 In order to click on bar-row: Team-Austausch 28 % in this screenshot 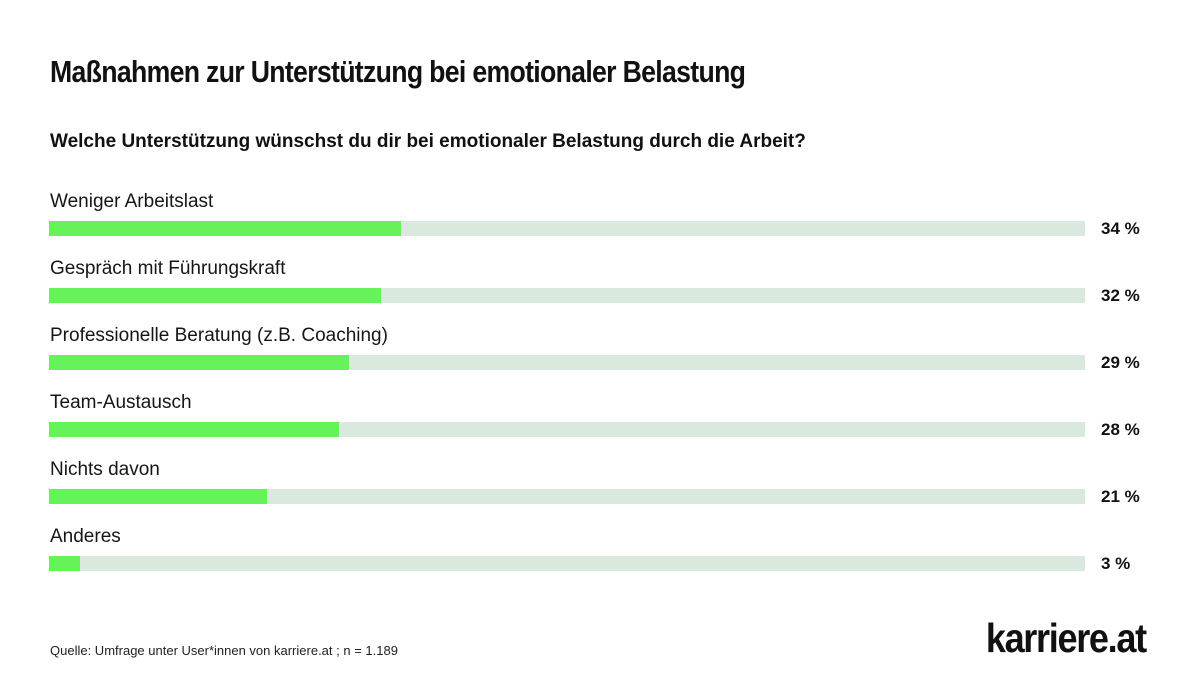, I will do `click(600, 422)`.